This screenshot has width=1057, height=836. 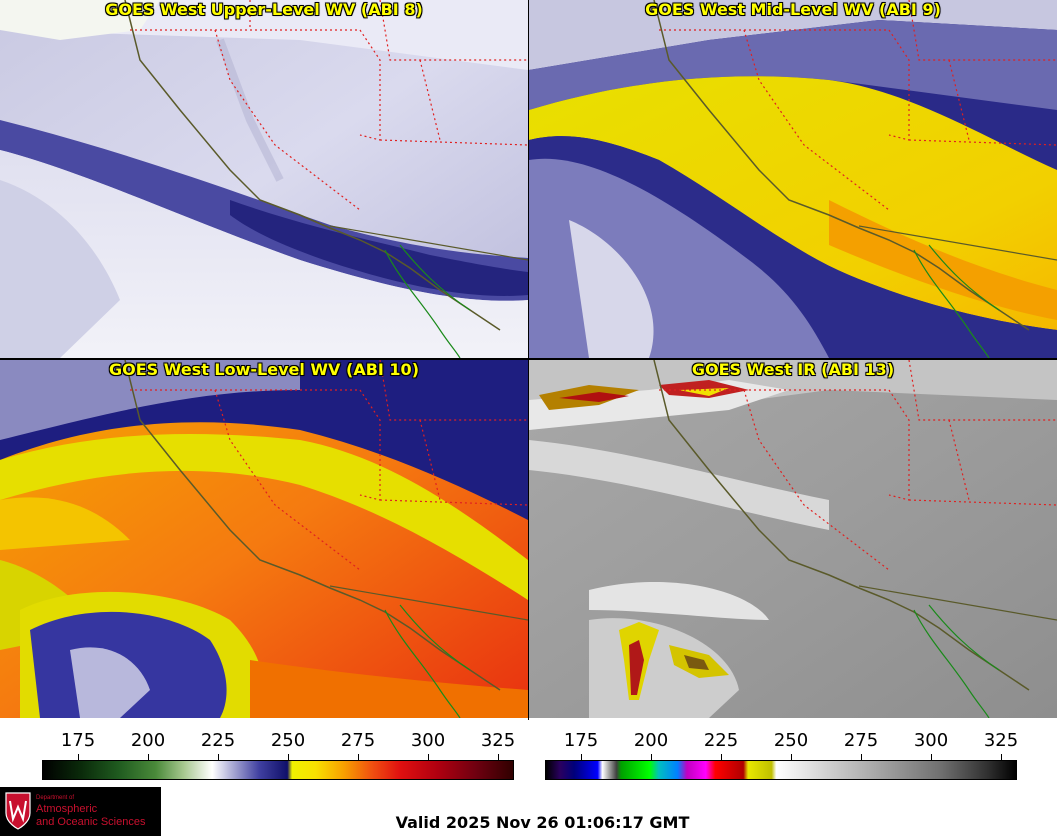 What do you see at coordinates (498, 740) in the screenshot?
I see `wv-tick-label: 325` at bounding box center [498, 740].